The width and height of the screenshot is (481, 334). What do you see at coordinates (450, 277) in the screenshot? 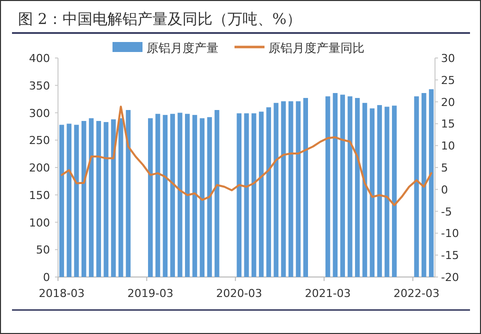
I see `y2-tick-label: -20` at bounding box center [450, 277].